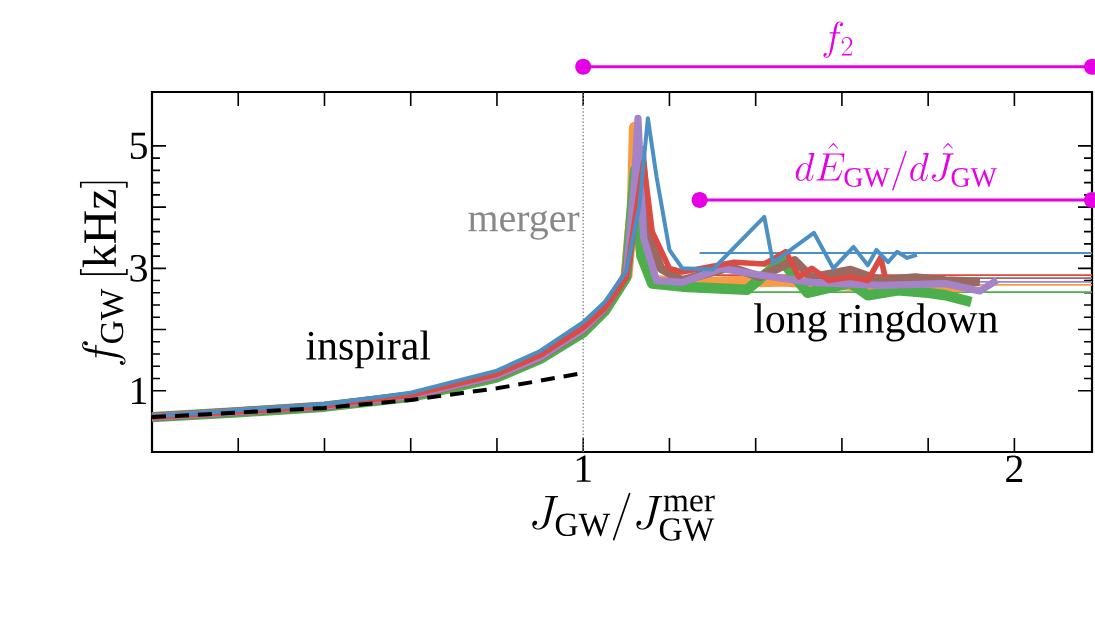  I want to click on x-axis-title: $J_{\rm GW}/J_{\rm GW}^{\rm mer}$, so click(623, 516).